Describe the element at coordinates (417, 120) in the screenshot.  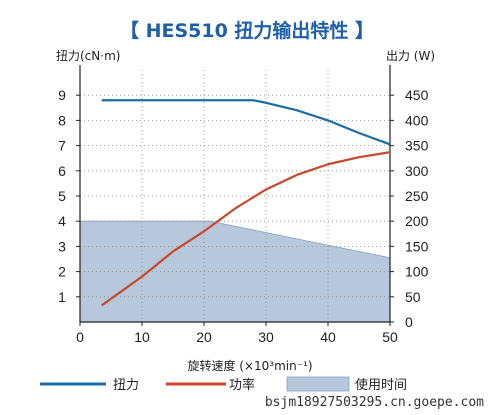
I see `y-right-tick-label: 400` at that location.